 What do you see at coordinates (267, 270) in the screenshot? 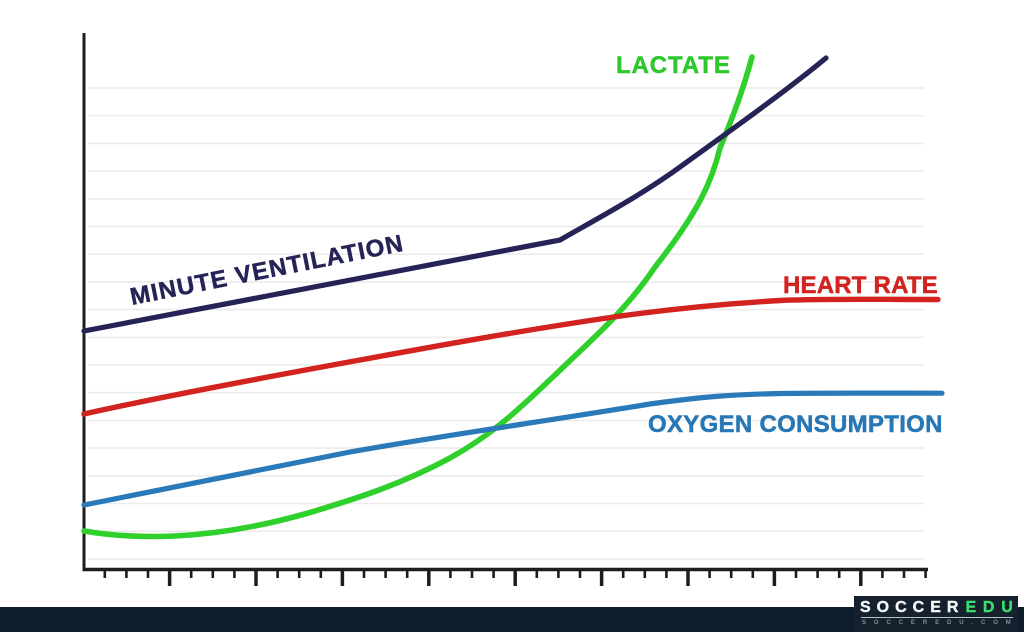
I see `svg-text: MINUTE VENTILATION` at bounding box center [267, 270].